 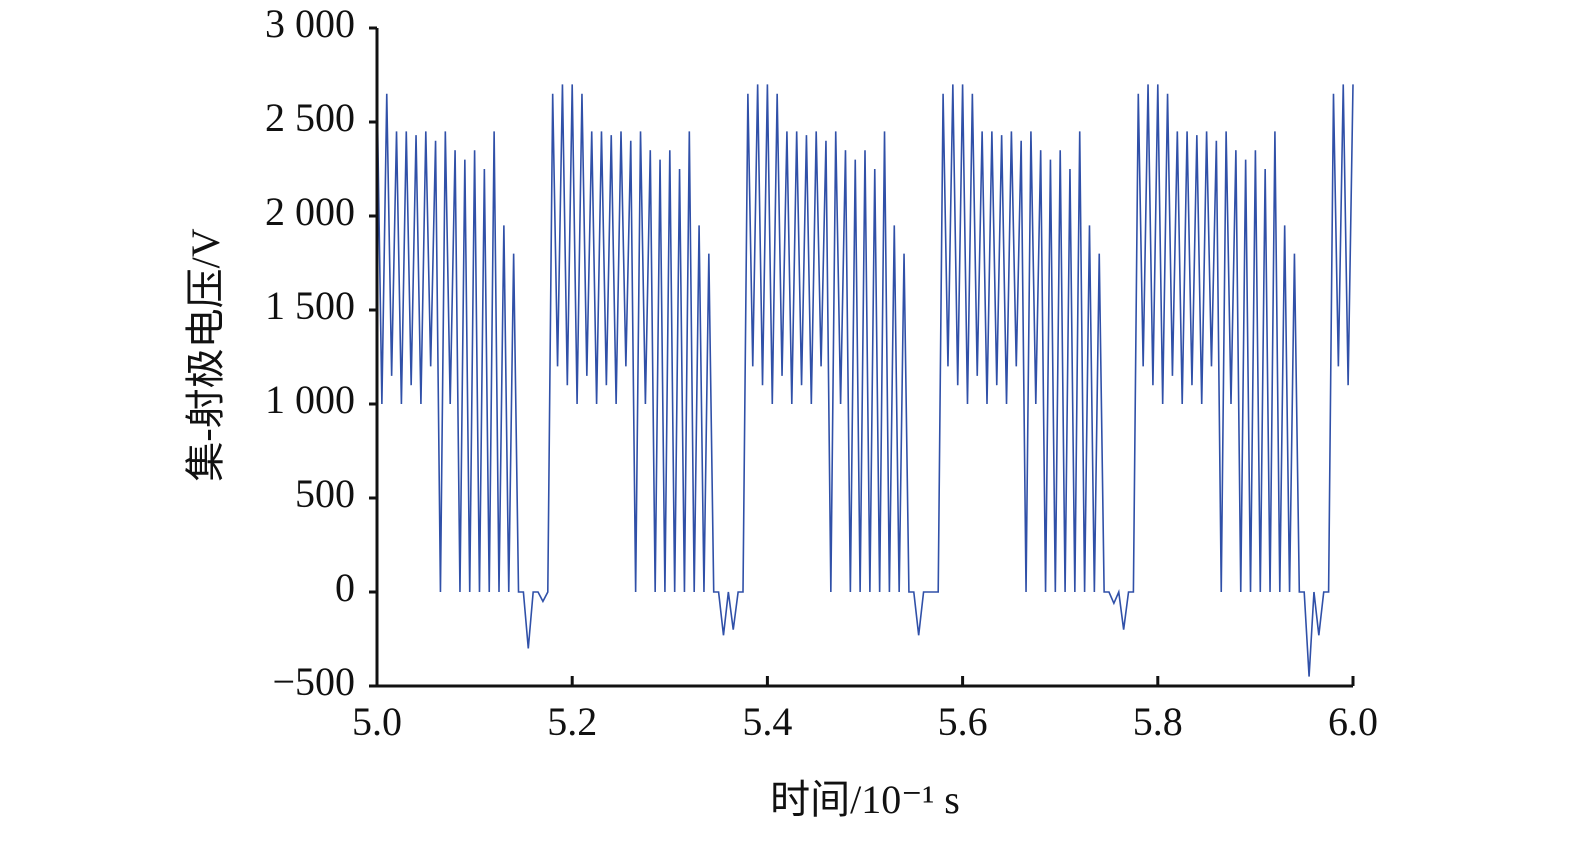 What do you see at coordinates (313, 681) in the screenshot?
I see `y-tick-label: −500` at bounding box center [313, 681].